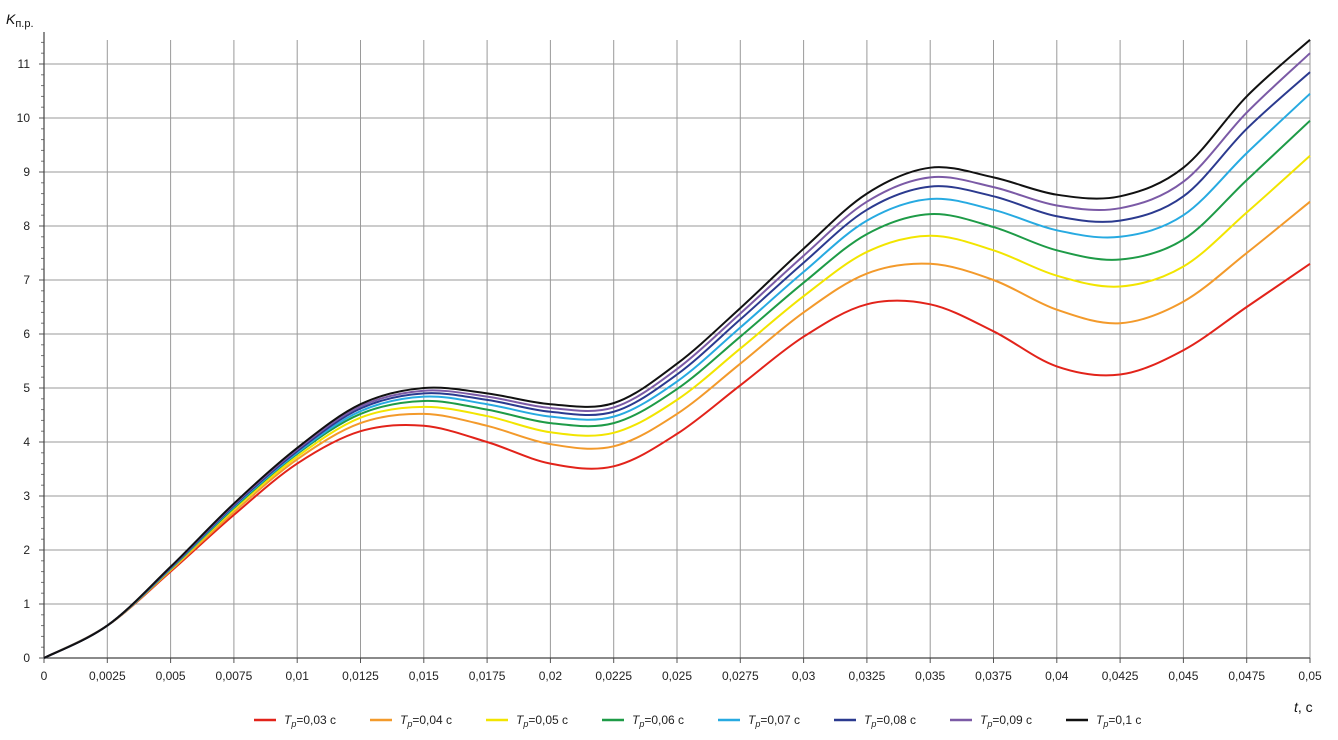 The image size is (1338, 740). Describe the element at coordinates (1118, 721) in the screenshot. I see `legend-label: Tp=0,1 с` at that location.